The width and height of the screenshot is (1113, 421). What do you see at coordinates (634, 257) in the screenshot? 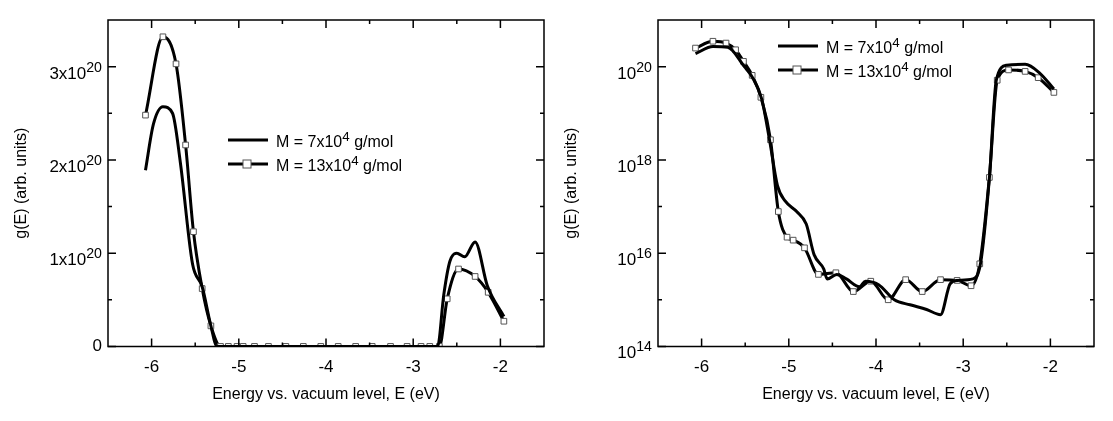
I see `y-tick-label: 10$^{16}$` at bounding box center [634, 257].